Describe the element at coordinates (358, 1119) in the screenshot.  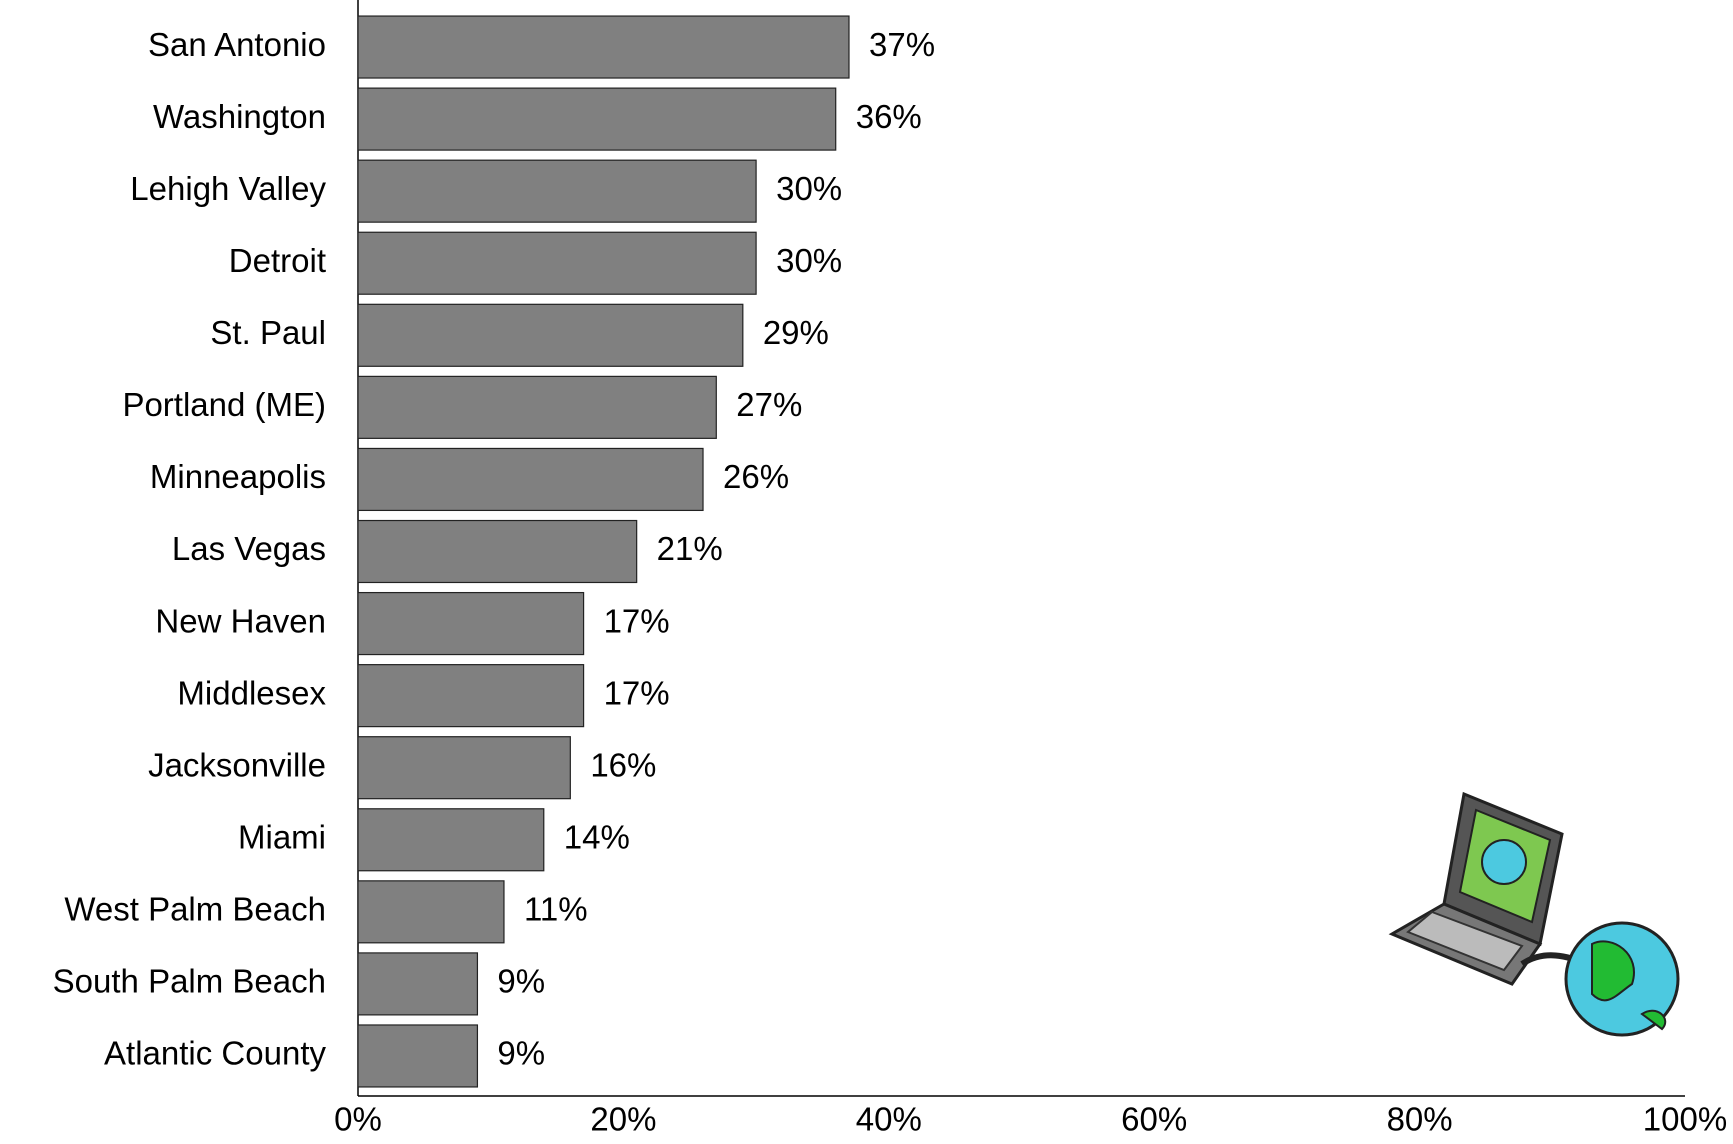
I see `x-tick-label: 0%` at that location.